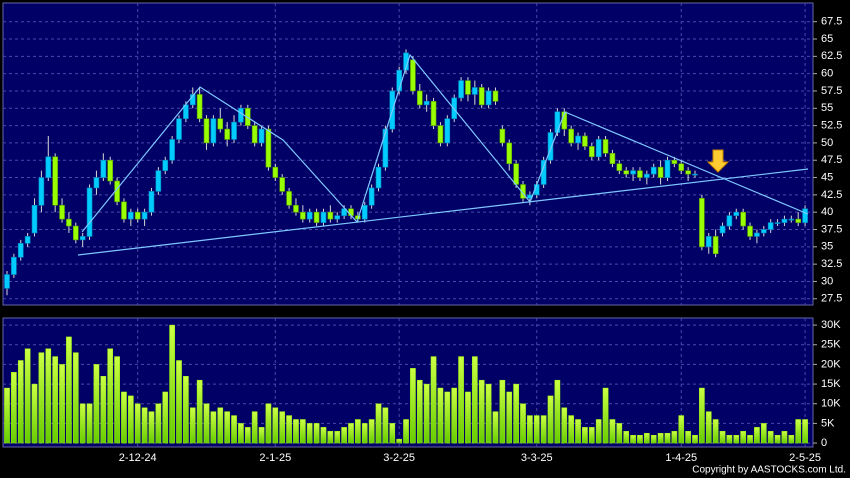 This screenshot has width=850, height=478. I want to click on y-tick-label: 30, so click(827, 281).